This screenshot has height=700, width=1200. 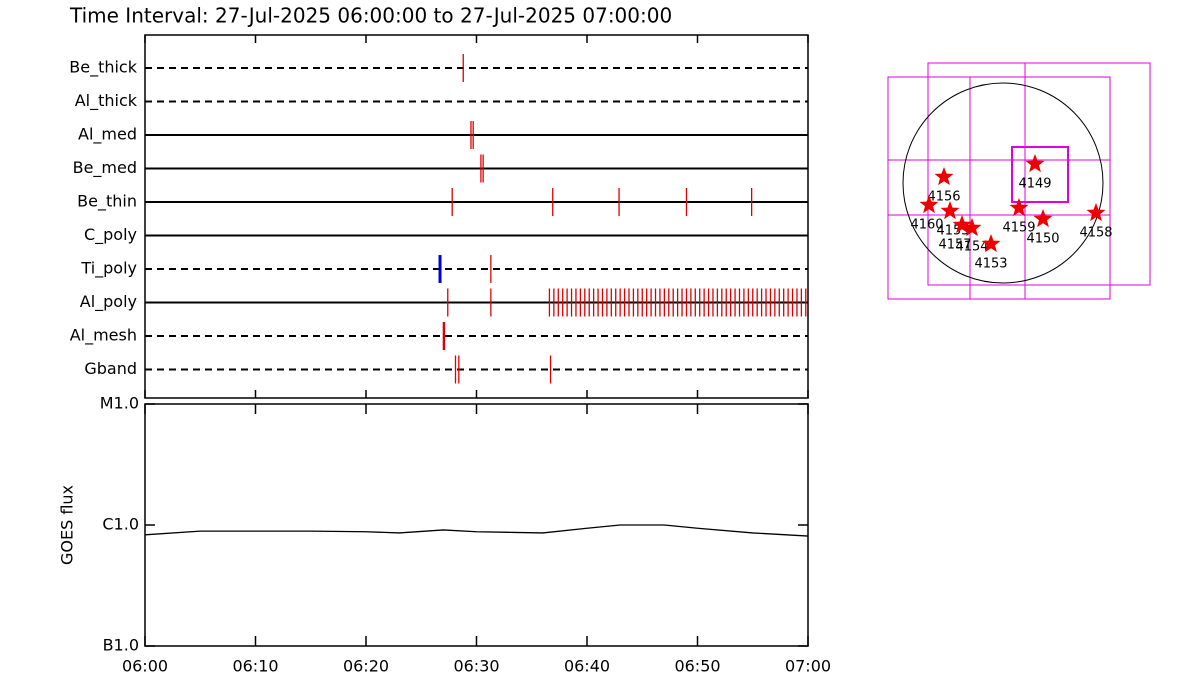 What do you see at coordinates (103, 68) in the screenshot?
I see `row-label: Be_thick` at bounding box center [103, 68].